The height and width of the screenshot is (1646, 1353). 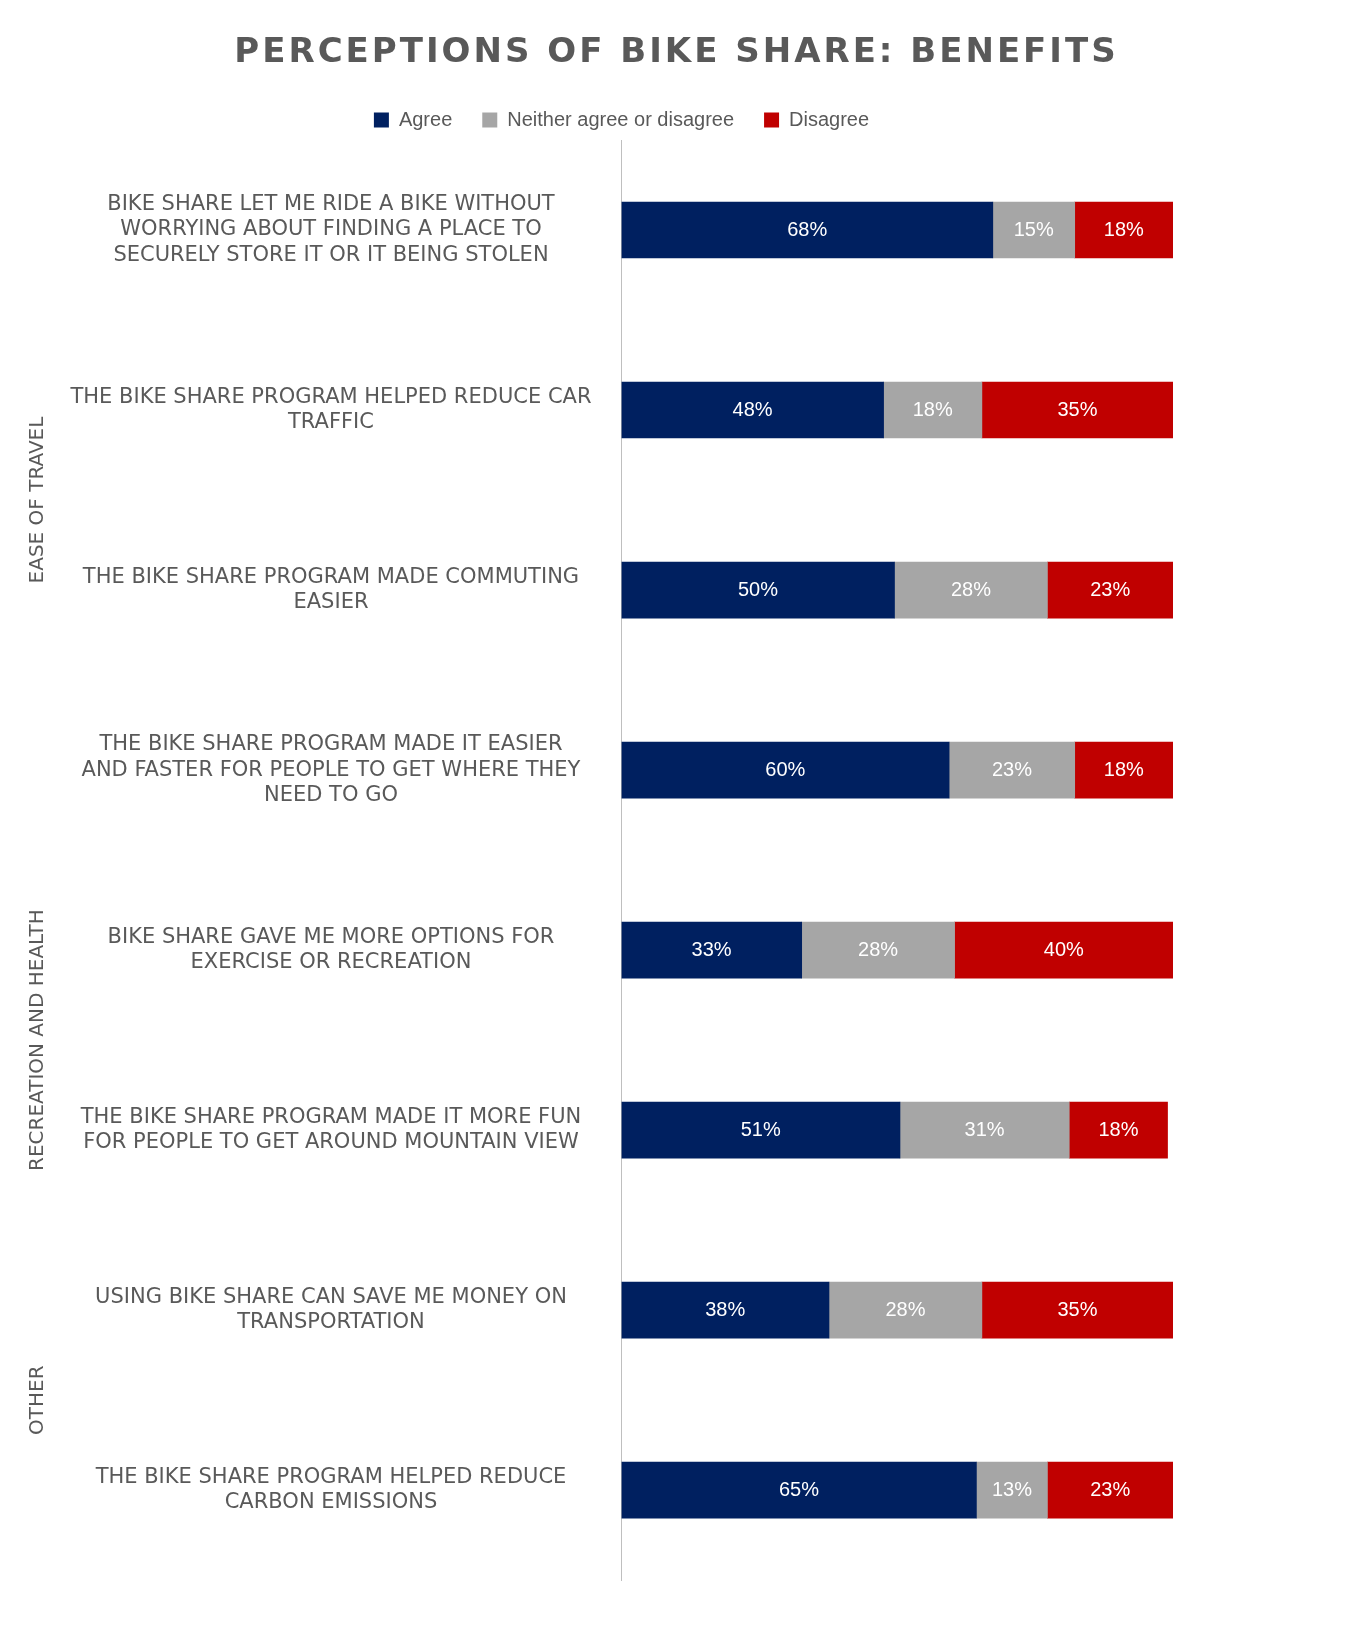 I want to click on data-label: 60%, so click(x=785, y=768).